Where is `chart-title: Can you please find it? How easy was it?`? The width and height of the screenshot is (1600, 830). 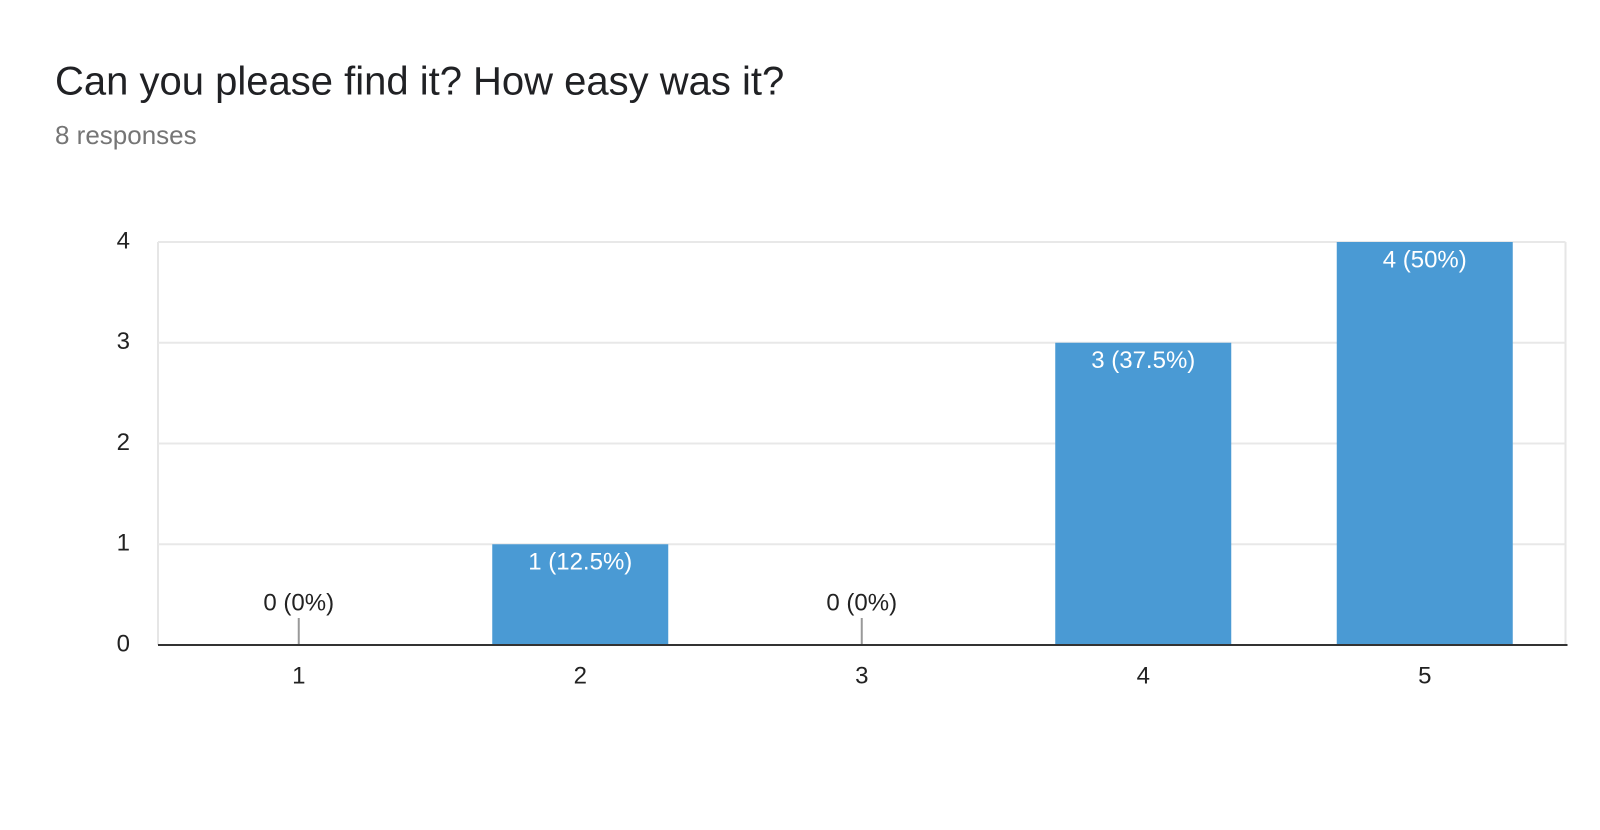
chart-title: Can you please find it? How easy was it? is located at coordinates (419, 82).